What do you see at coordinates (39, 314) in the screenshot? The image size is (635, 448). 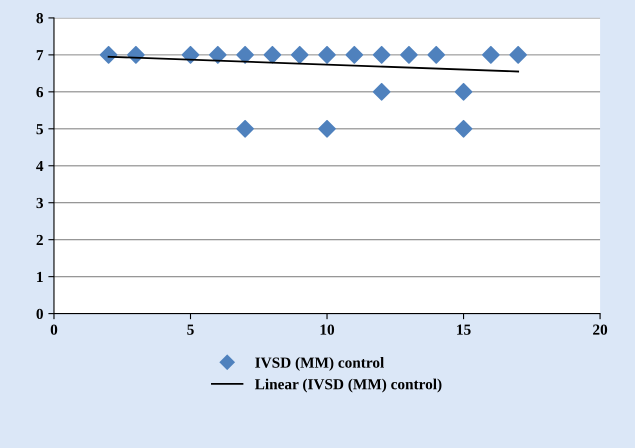 I see `y-tick-label: 0` at bounding box center [39, 314].